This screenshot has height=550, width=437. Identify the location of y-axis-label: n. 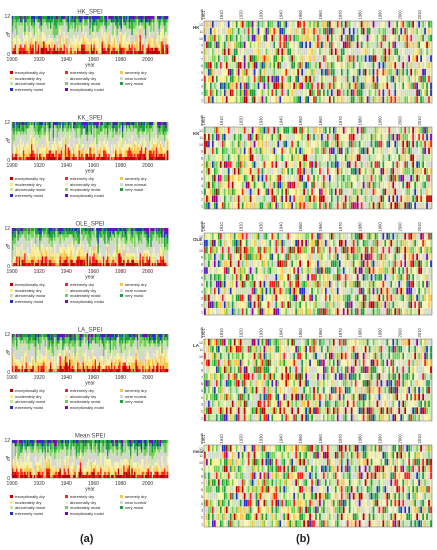
(7, 458).